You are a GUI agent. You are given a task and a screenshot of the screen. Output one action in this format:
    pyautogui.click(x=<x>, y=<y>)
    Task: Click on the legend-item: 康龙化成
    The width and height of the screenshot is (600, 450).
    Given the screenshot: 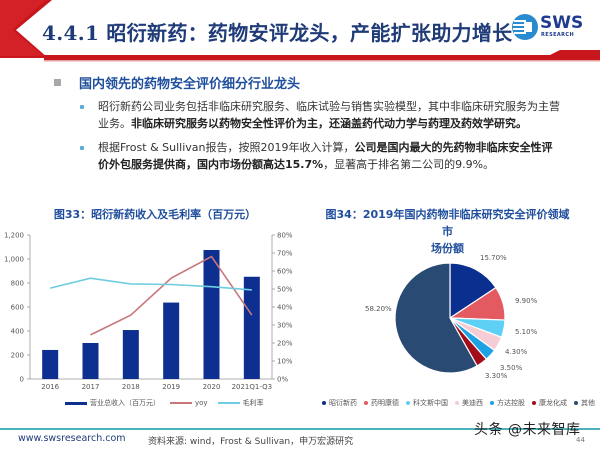 What is the action you would take?
    pyautogui.click(x=549, y=403)
    